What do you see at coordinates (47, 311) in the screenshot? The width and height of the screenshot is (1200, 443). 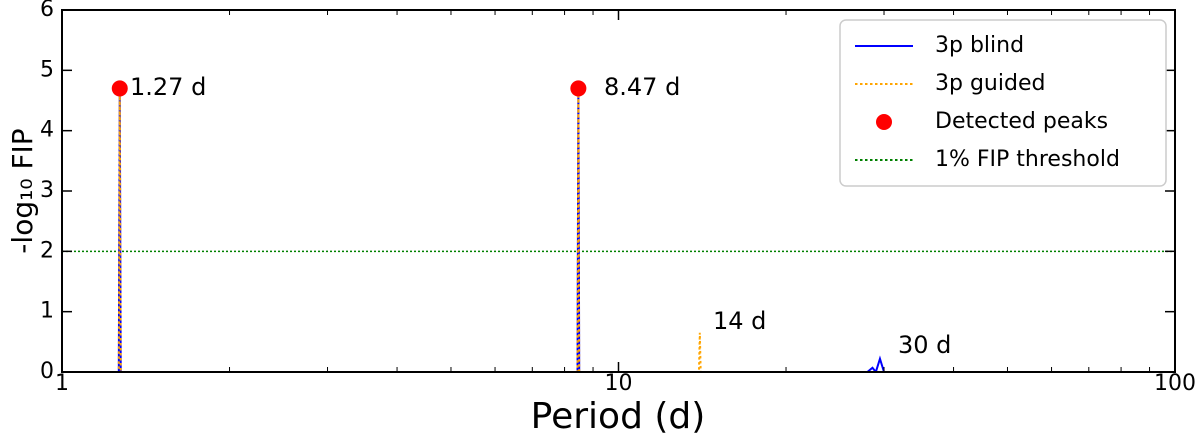 I see `y-tick-label: 1` at bounding box center [47, 311].